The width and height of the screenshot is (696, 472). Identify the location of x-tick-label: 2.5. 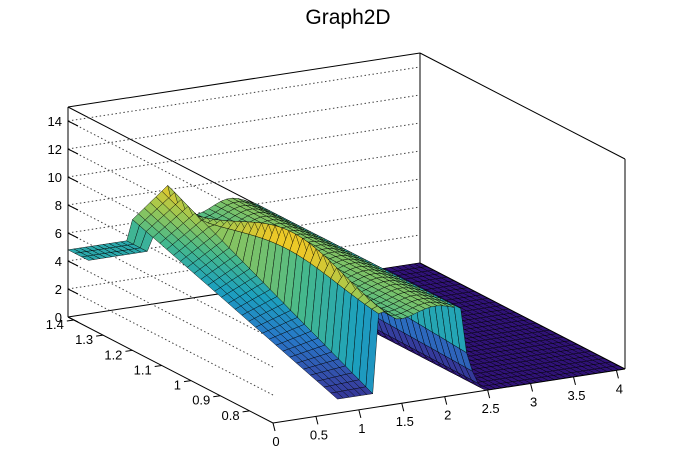
(491, 408).